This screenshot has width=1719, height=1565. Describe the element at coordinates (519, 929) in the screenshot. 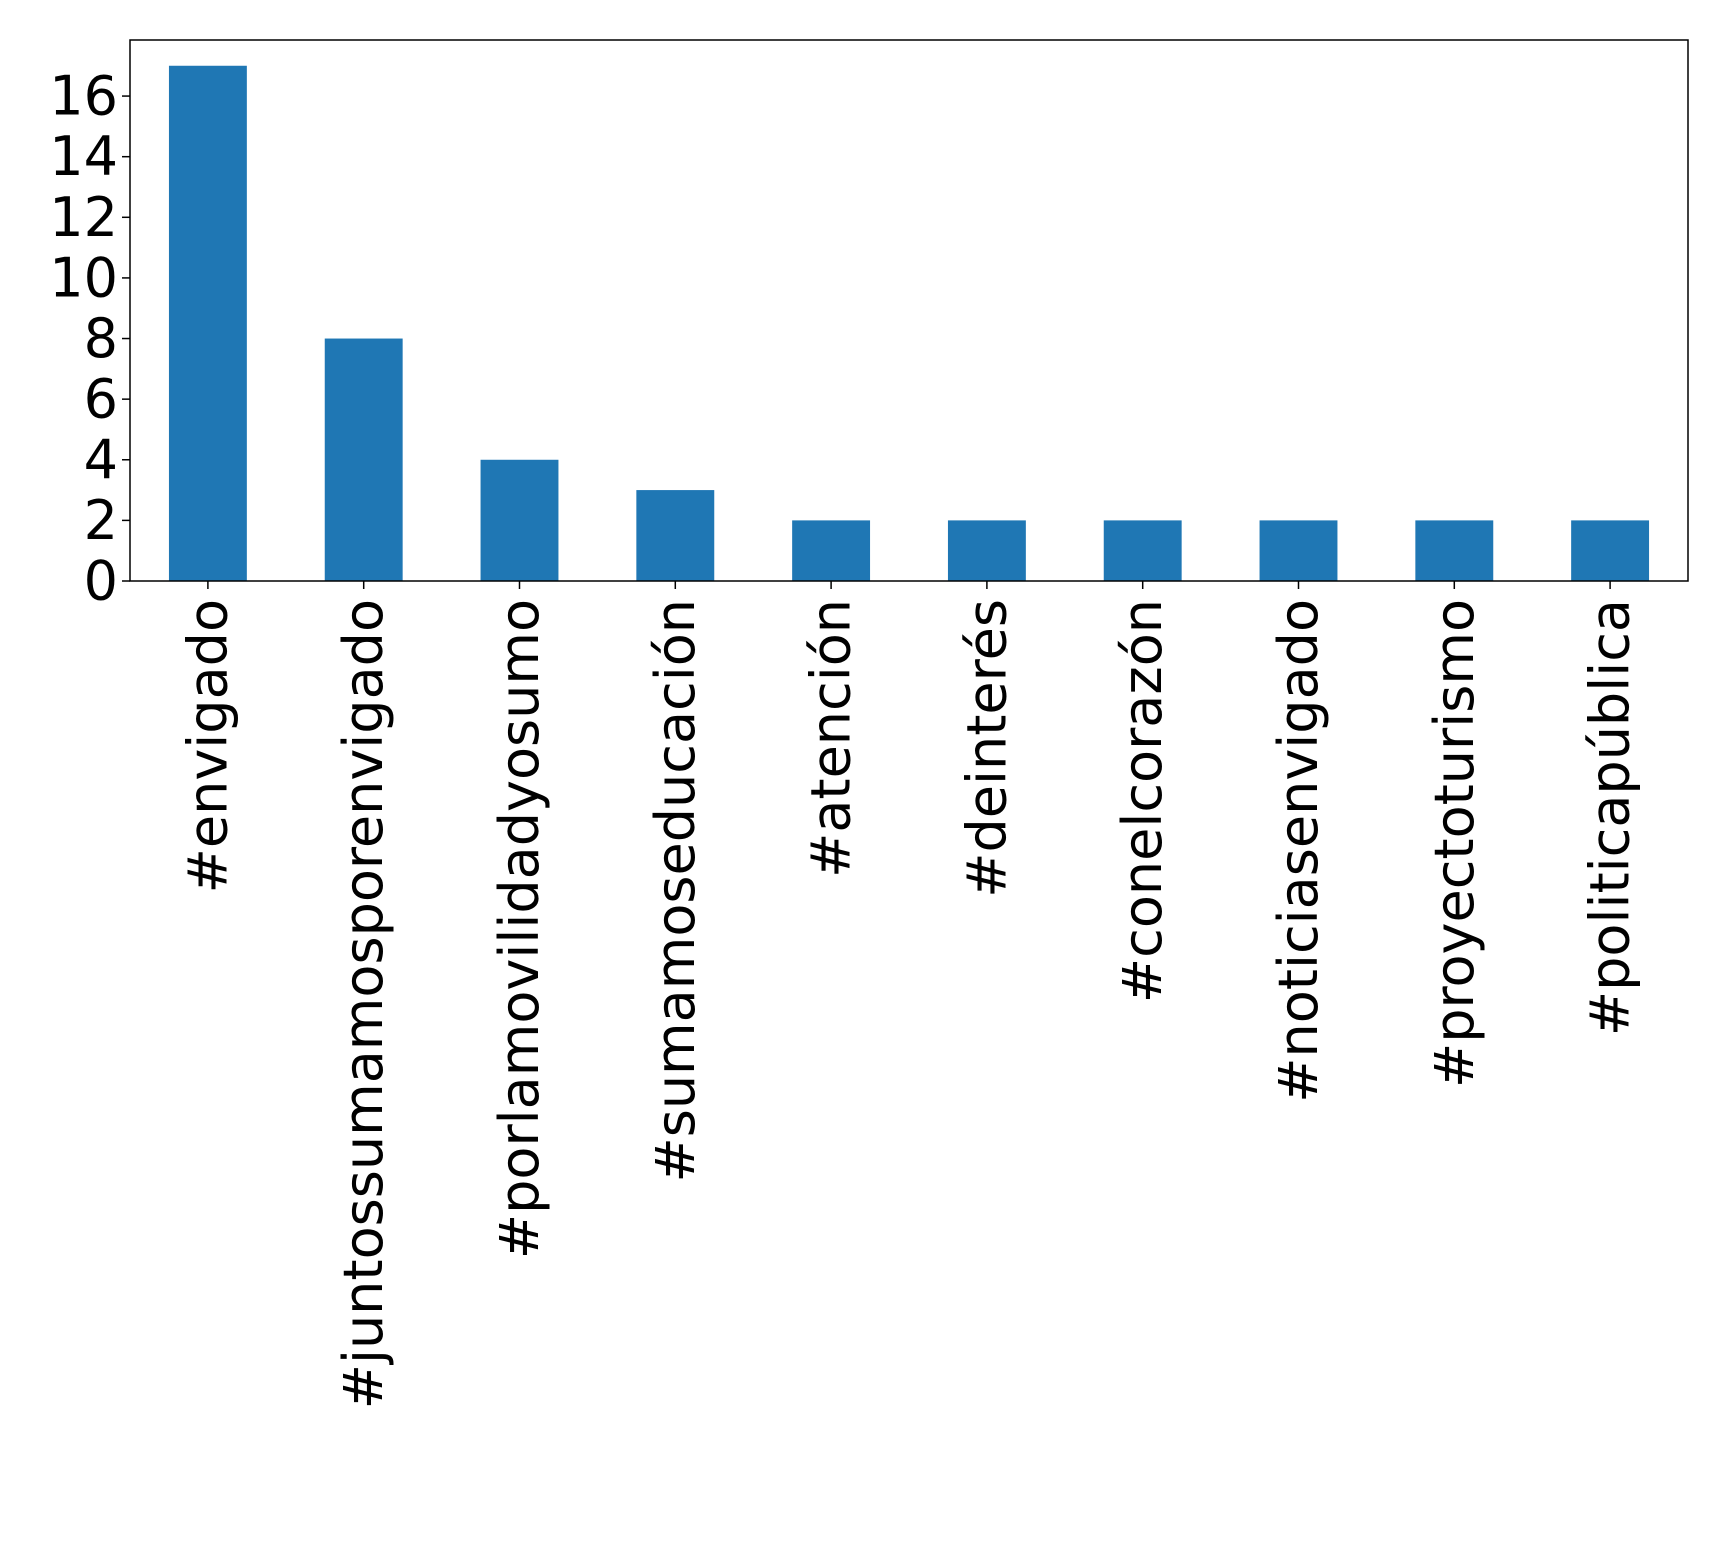

I see `x-tick-label-2: #porlamovilidadyosumo` at that location.